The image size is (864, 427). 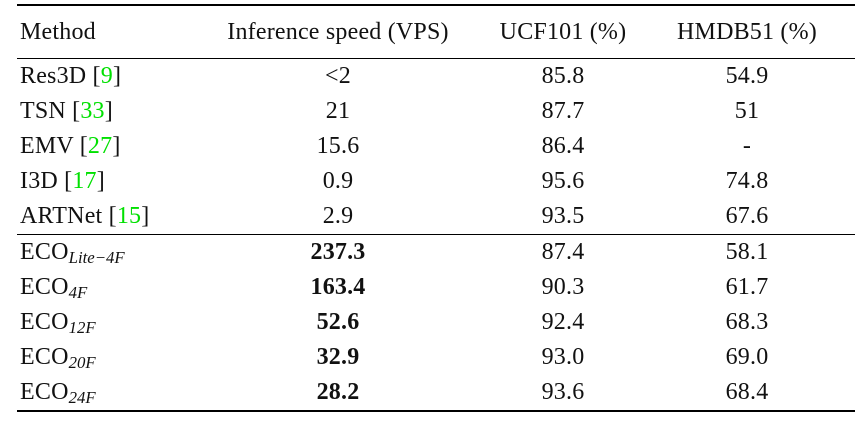 I want to click on ucf101-cell: 93.6, so click(x=563, y=392).